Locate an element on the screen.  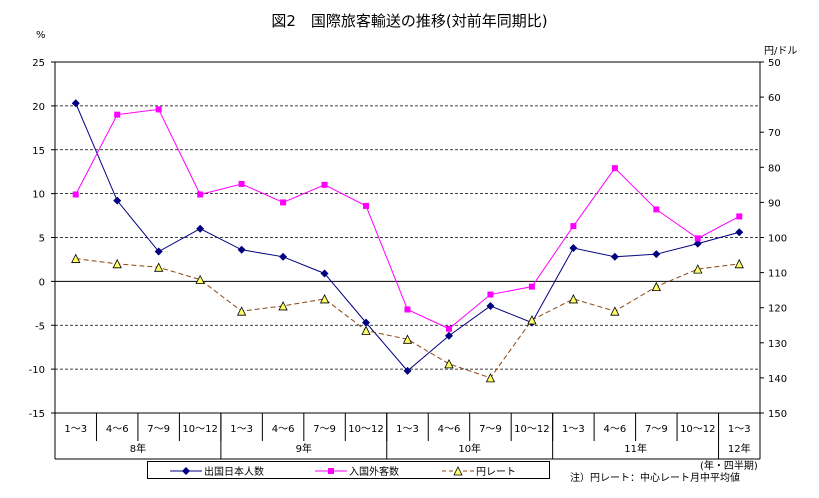
left-tick-label: -10 is located at coordinates (37, 370).